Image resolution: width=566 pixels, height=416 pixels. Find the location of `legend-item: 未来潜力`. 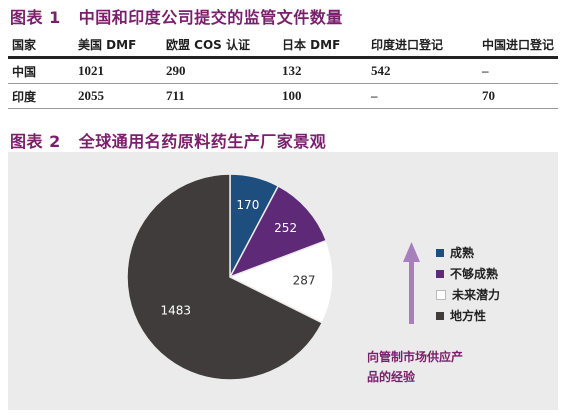

legend-item: 未来潜力 is located at coordinates (468, 294).